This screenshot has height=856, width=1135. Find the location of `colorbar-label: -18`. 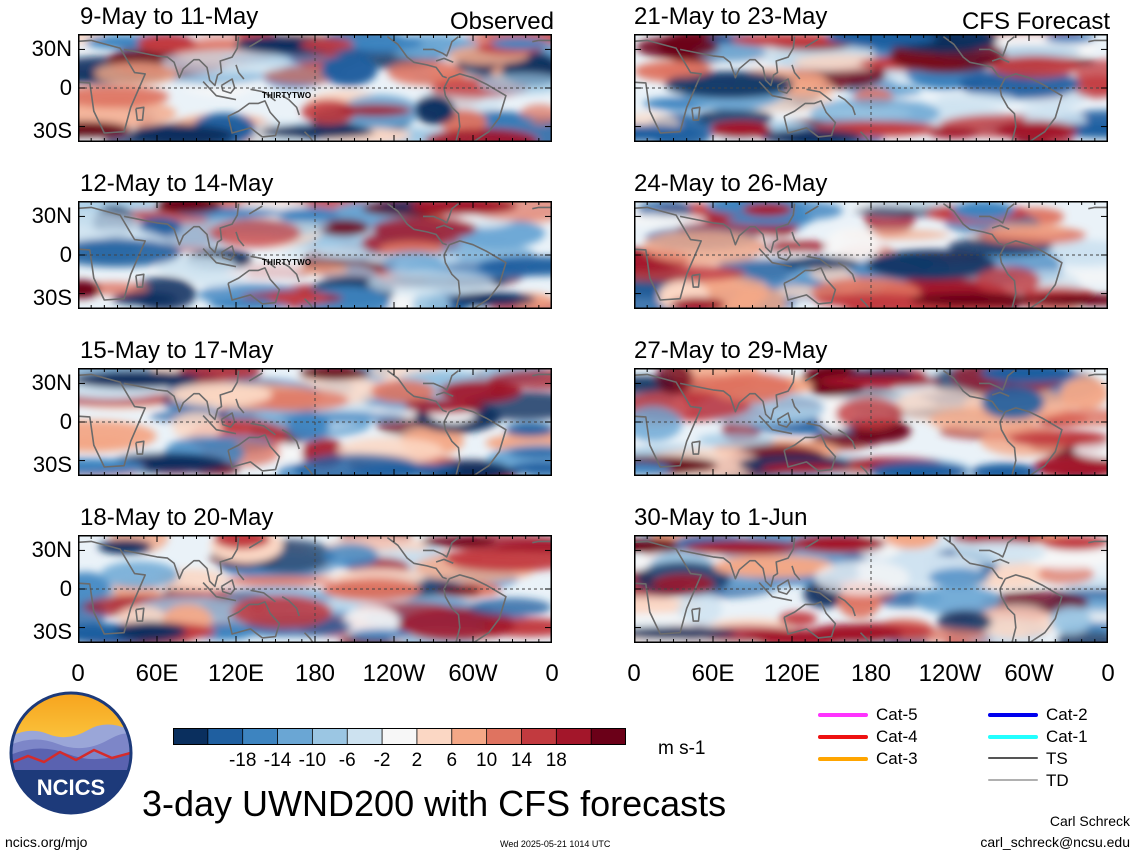

colorbar-label: -18 is located at coordinates (242, 760).